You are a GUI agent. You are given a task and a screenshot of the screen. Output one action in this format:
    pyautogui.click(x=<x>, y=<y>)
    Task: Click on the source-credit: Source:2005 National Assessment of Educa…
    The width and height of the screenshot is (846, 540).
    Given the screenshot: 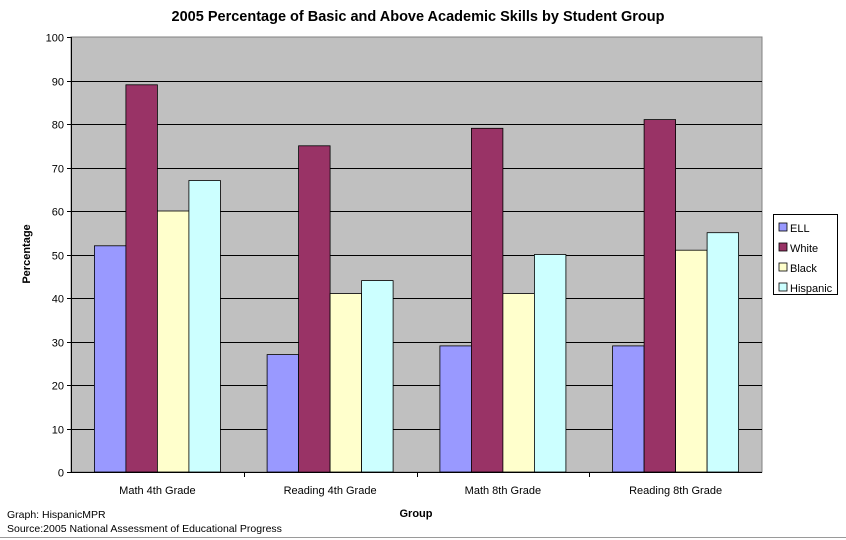 What is the action you would take?
    pyautogui.click(x=144, y=529)
    